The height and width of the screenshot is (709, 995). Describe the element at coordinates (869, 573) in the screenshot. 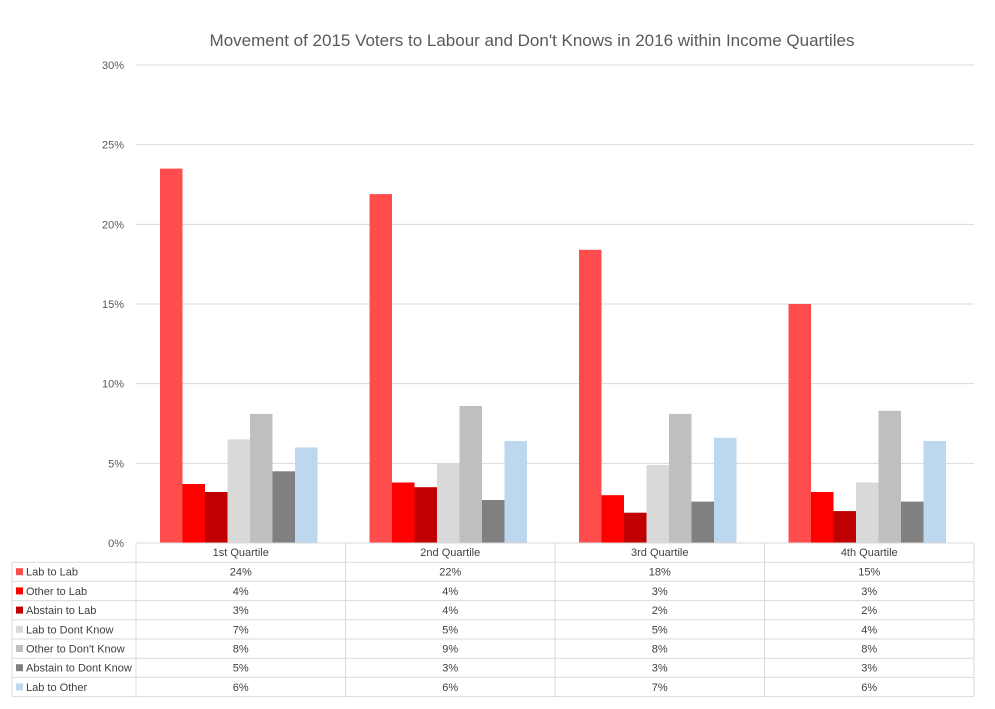

I see `data-label: 15%` at that location.